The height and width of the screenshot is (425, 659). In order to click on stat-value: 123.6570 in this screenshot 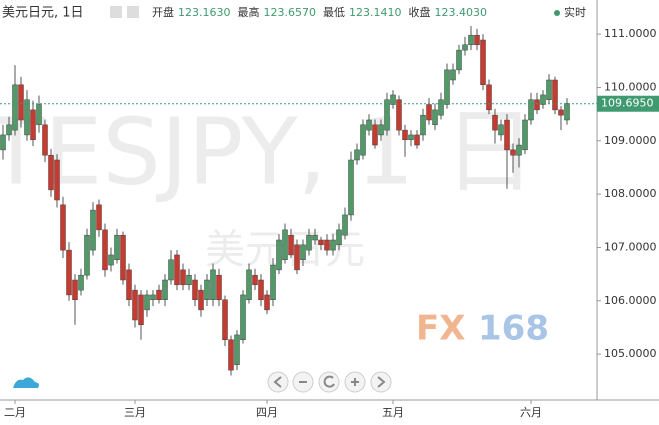, I will do `click(290, 12)`.